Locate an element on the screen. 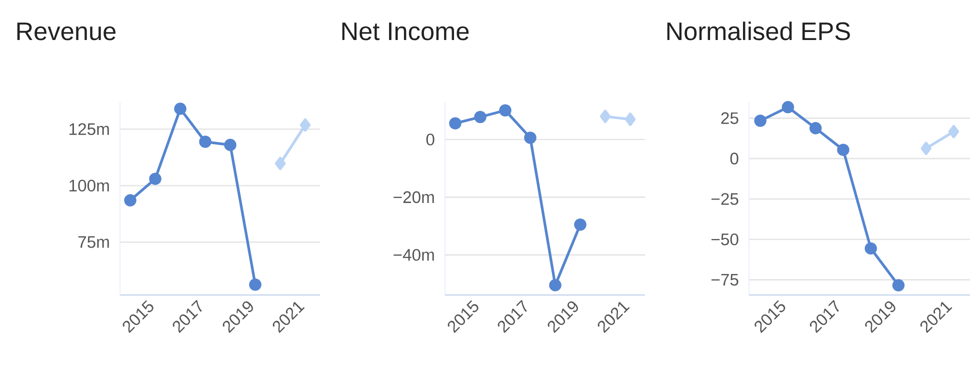  chart-title: Revenue is located at coordinates (66, 31).